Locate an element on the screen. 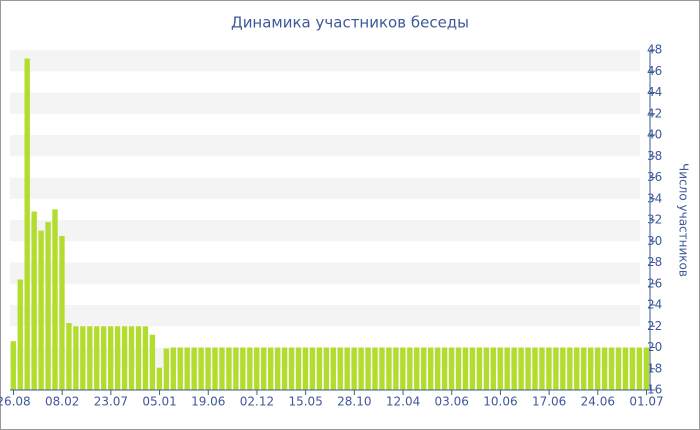  y-tick-label: 40 is located at coordinates (654, 135).